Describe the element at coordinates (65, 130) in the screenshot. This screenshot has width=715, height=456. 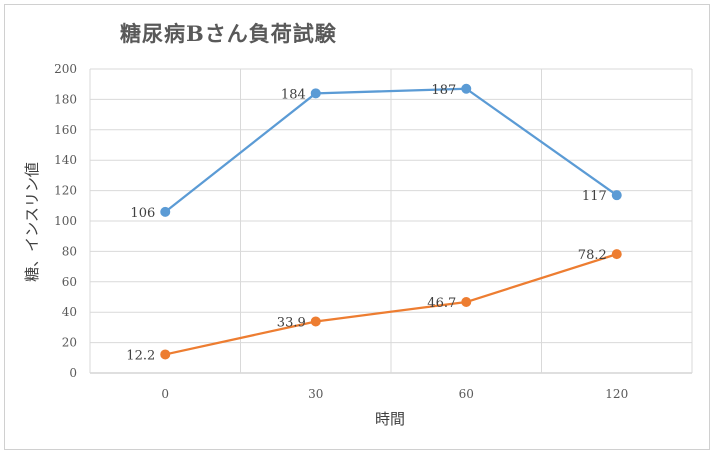
I see `y-tick-label: 160` at that location.